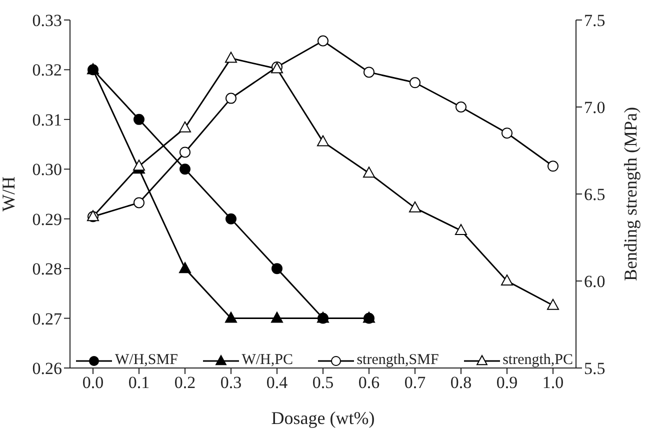 This screenshot has width=646, height=445. I want to click on y-tick-label: 0.30, so click(47, 170).